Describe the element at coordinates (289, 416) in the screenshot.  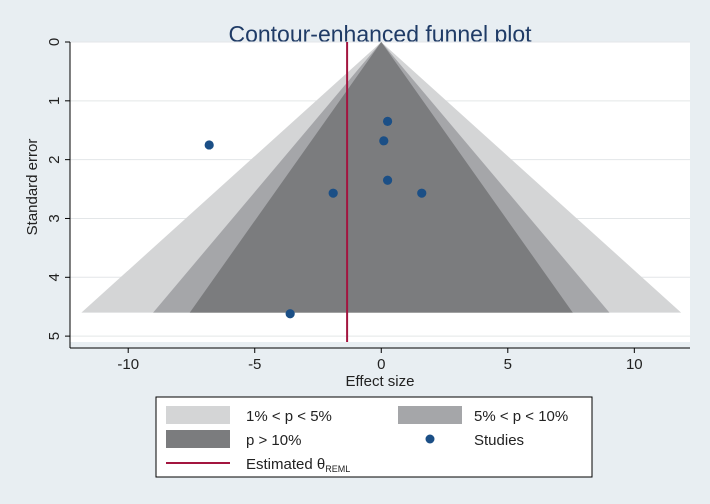
I see `legend-label-1-5: 1% < p < 5%` at that location.